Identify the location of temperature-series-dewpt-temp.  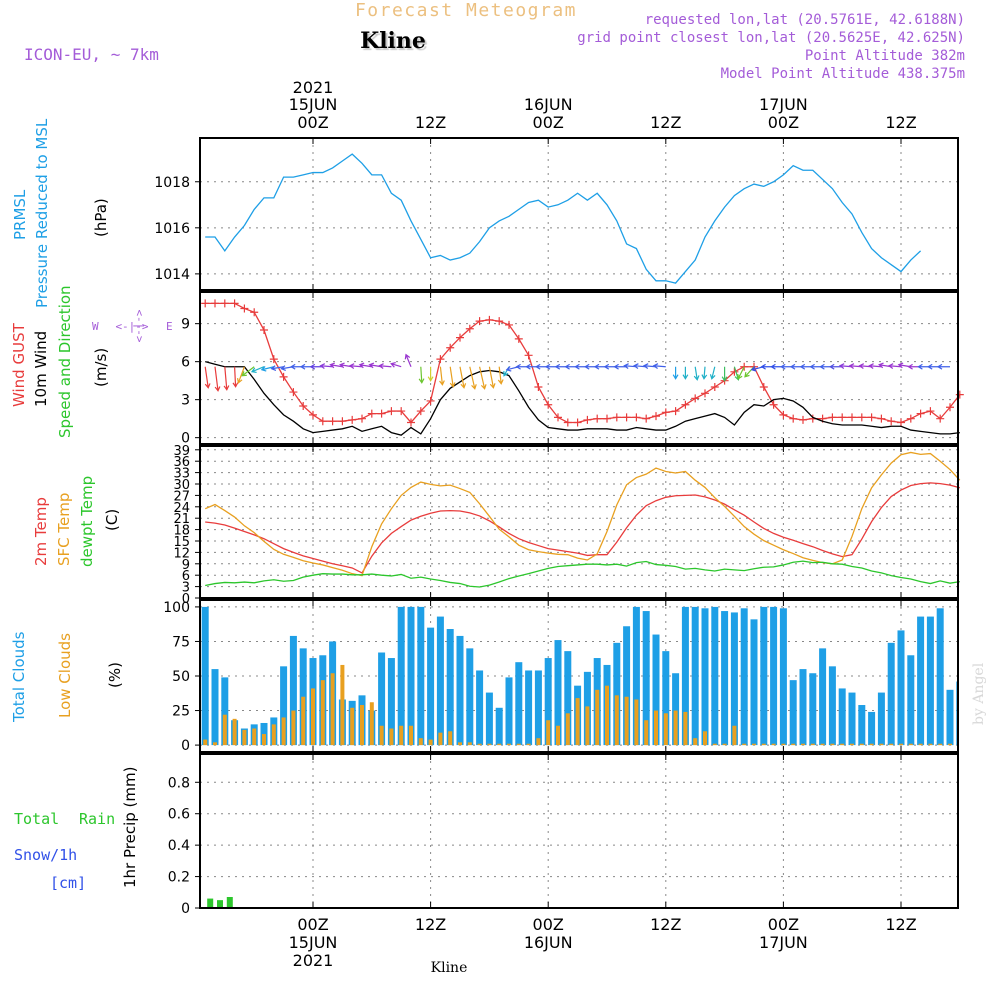
(582, 574).